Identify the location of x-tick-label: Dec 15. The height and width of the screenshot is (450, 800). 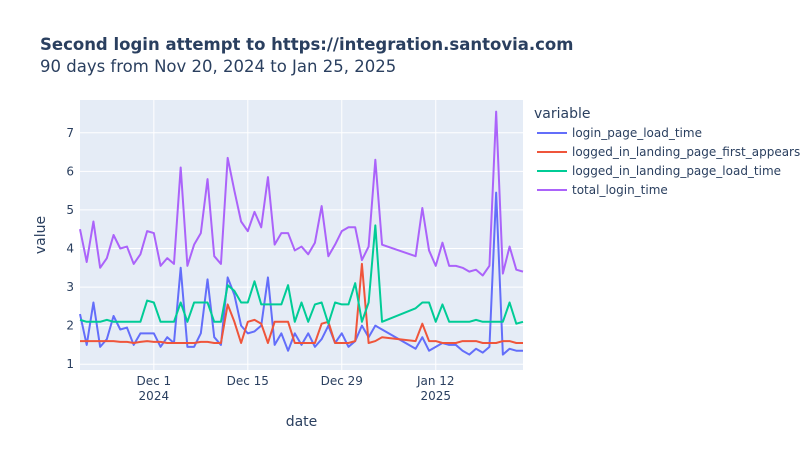
(248, 381).